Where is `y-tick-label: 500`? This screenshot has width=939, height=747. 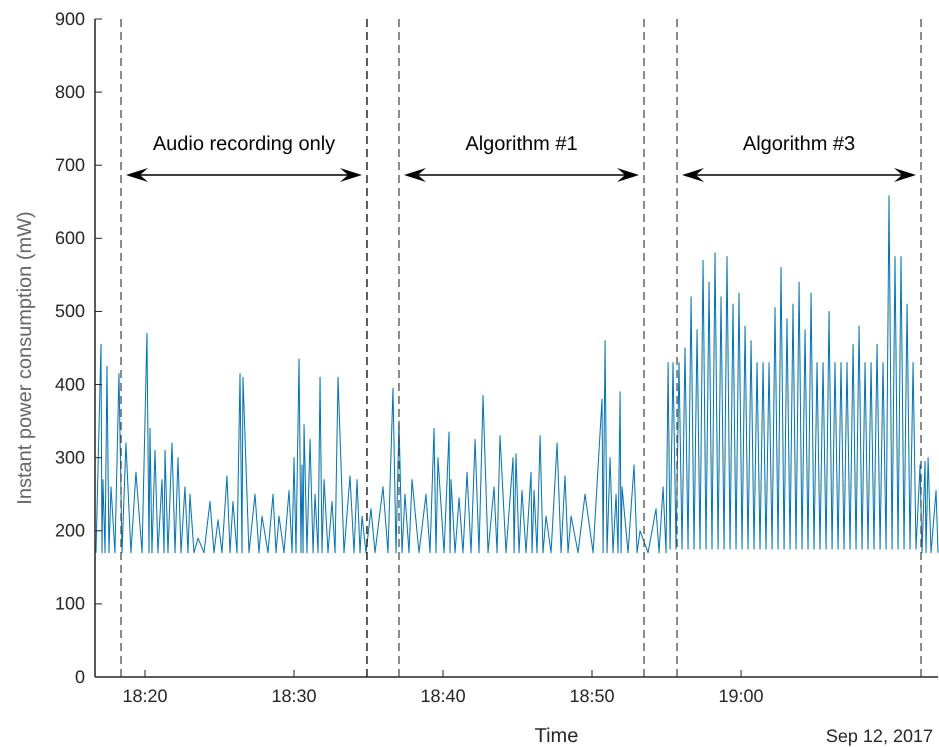 y-tick-label: 500 is located at coordinates (69, 311).